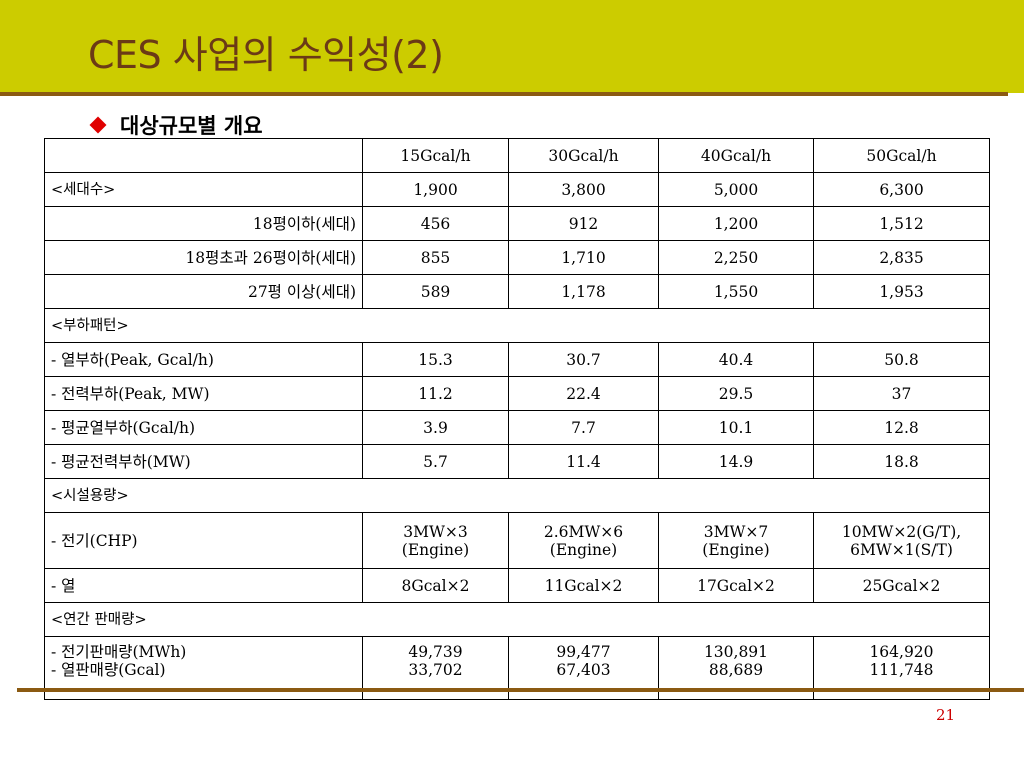  What do you see at coordinates (583, 461) in the screenshot?
I see `table-cell: 11.4` at bounding box center [583, 461].